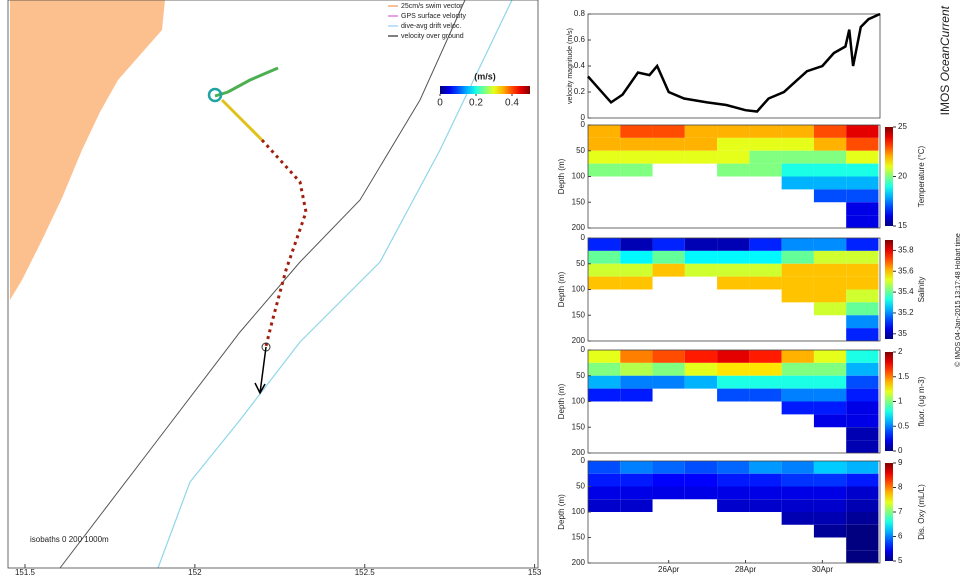  Describe the element at coordinates (900, 560) in the screenshot. I see `colorbar-tick-label: 5` at that location.